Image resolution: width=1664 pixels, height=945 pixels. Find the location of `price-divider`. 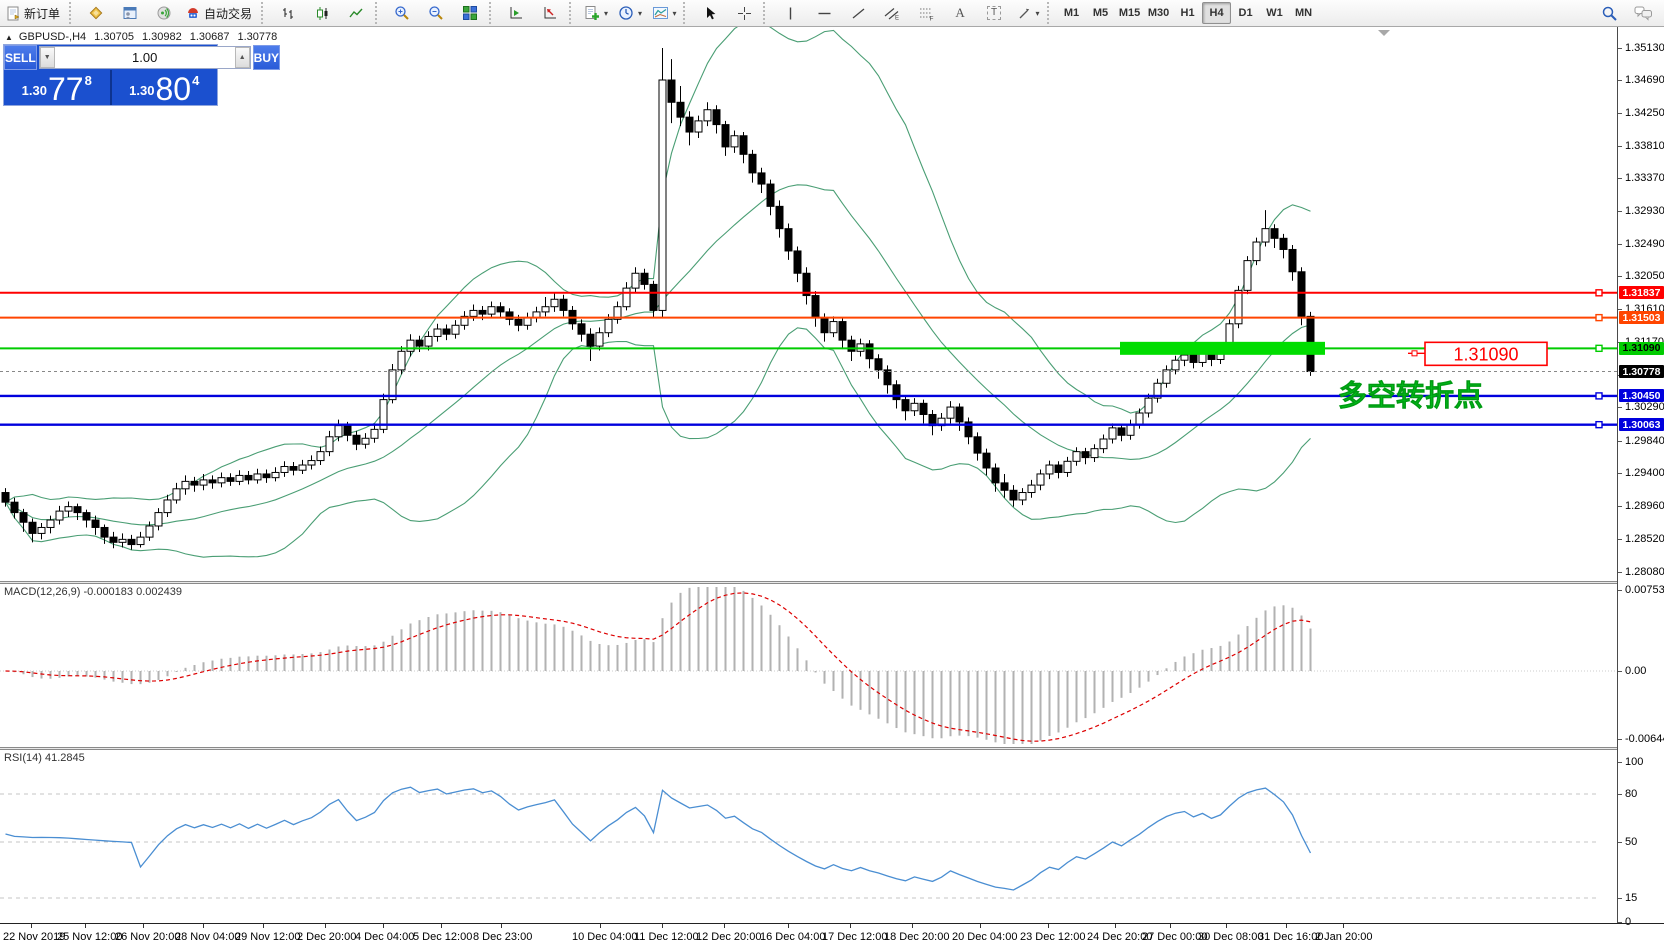

price-divider is located at coordinates (110, 87).